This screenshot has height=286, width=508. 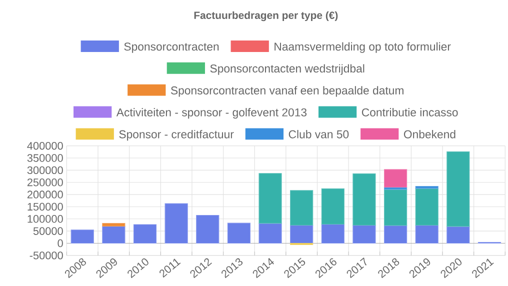 What do you see at coordinates (45, 182) in the screenshot?
I see `y-tick-label: 250000` at bounding box center [45, 182].